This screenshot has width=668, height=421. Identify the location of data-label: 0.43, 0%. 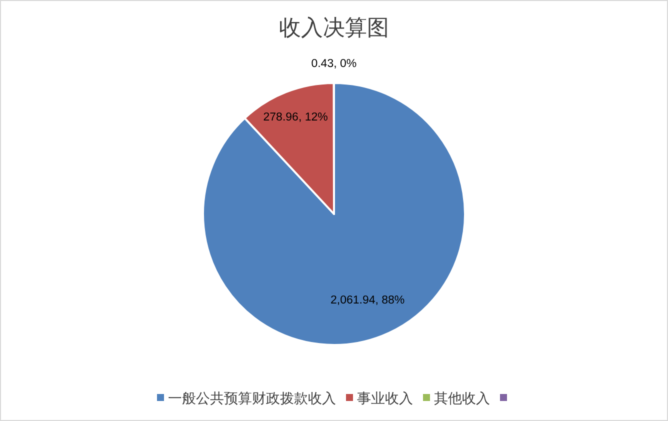
(334, 64).